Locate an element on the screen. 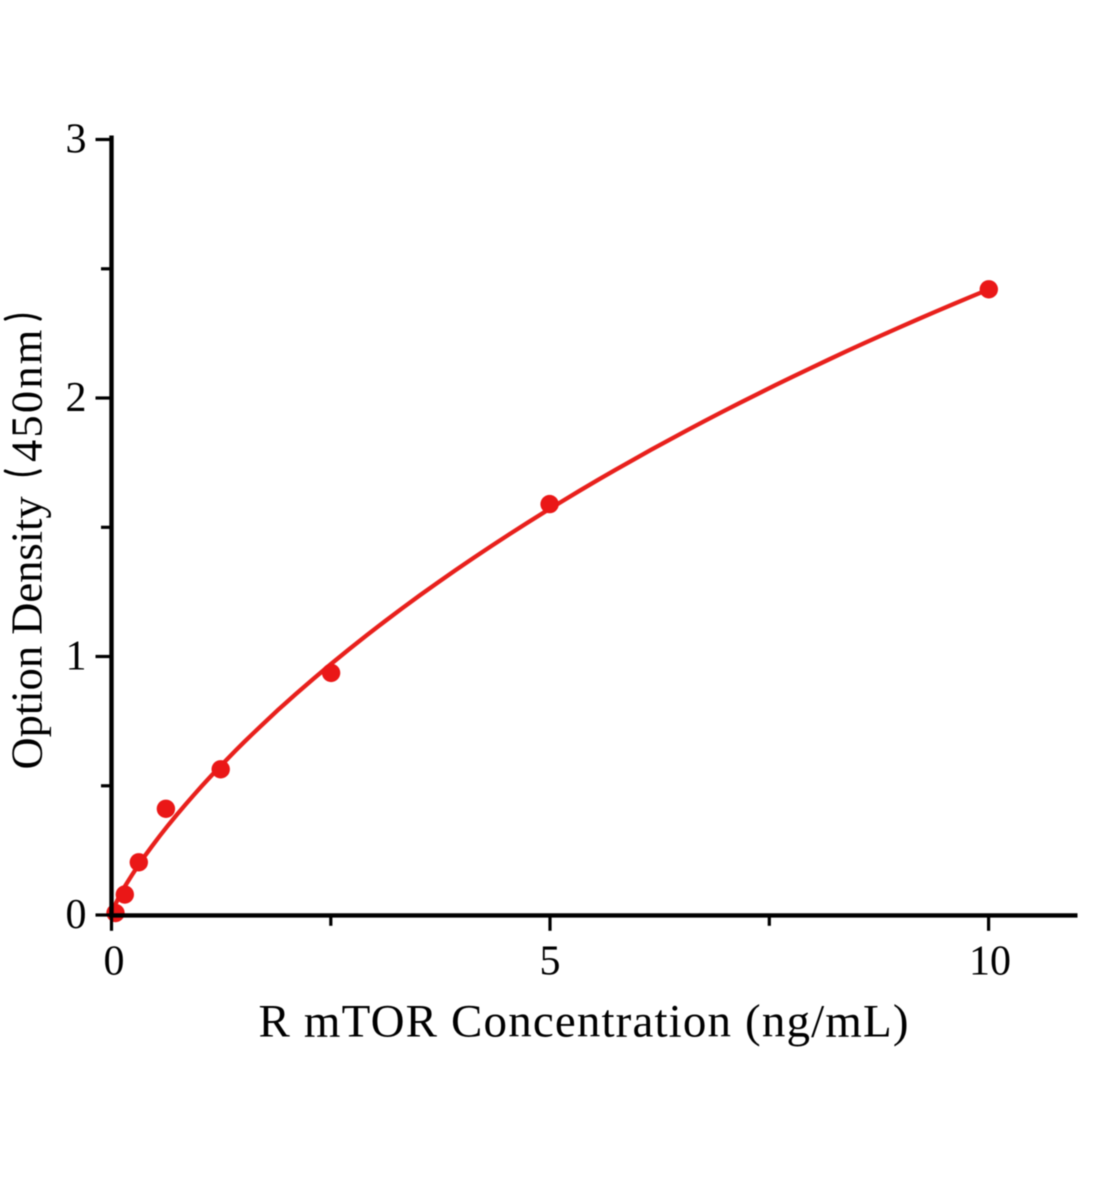 The image size is (1104, 1200). svg-text: 450nm is located at coordinates (26, 396).